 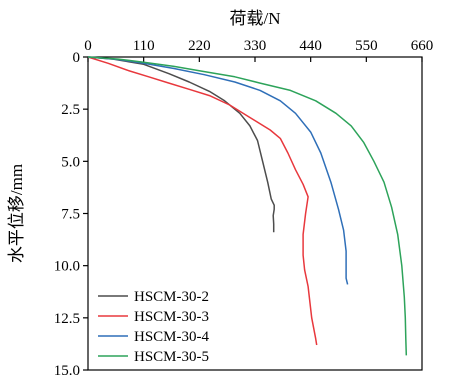 What do you see at coordinates (144, 46) in the screenshot?
I see `x-tick-label: 110` at bounding box center [144, 46].